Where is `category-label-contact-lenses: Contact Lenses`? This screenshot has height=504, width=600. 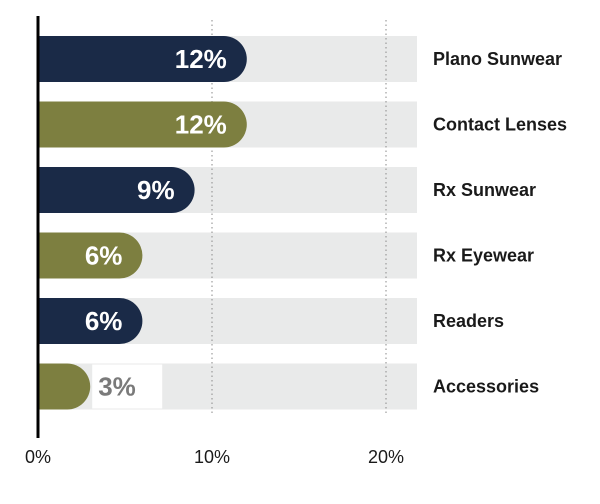 category-label-contact-lenses: Contact Lenses is located at coordinates (500, 125).